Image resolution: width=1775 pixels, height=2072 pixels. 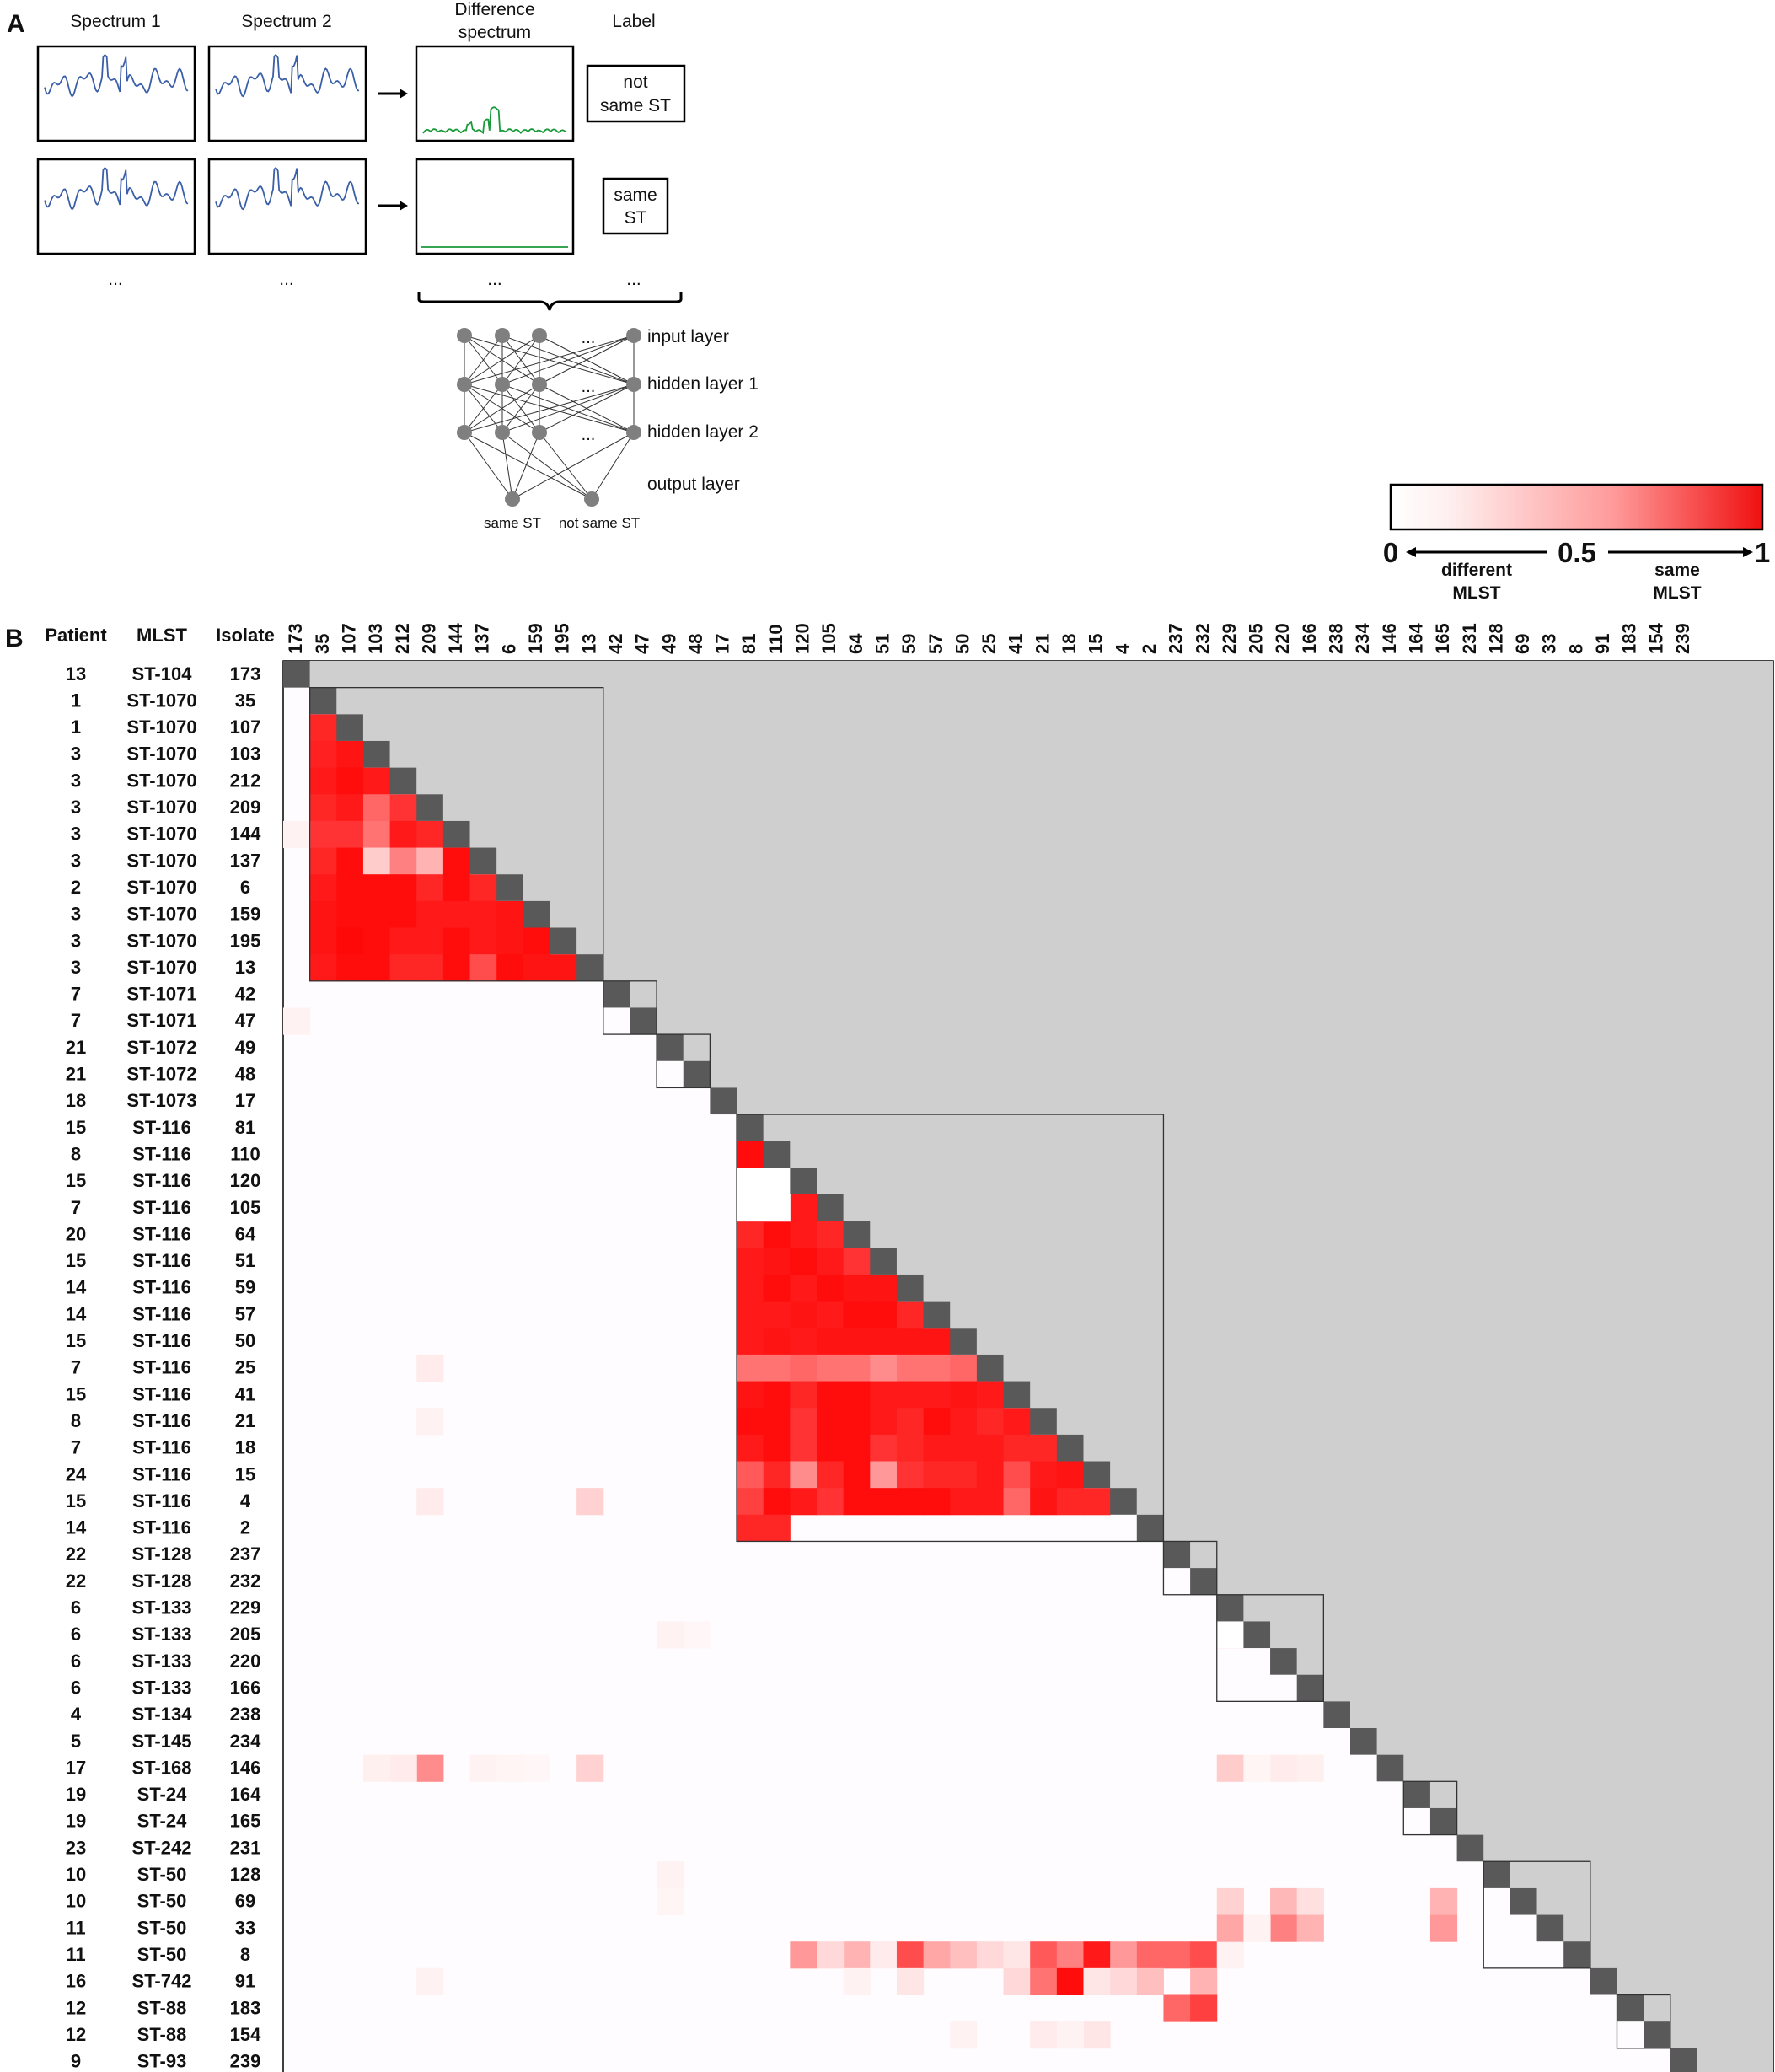 What do you see at coordinates (116, 94) in the screenshot?
I see `spectrum1-box-row1` at bounding box center [116, 94].